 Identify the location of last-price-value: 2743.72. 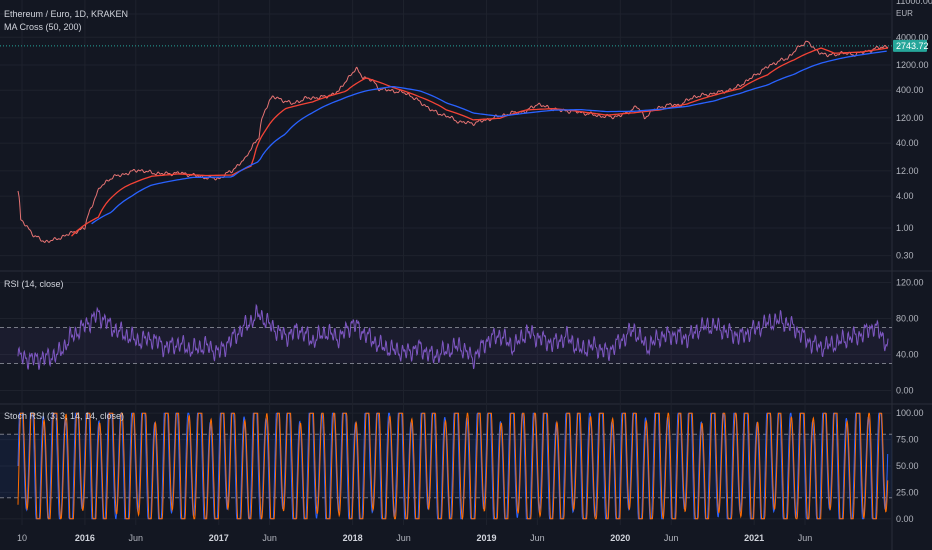
(912, 46).